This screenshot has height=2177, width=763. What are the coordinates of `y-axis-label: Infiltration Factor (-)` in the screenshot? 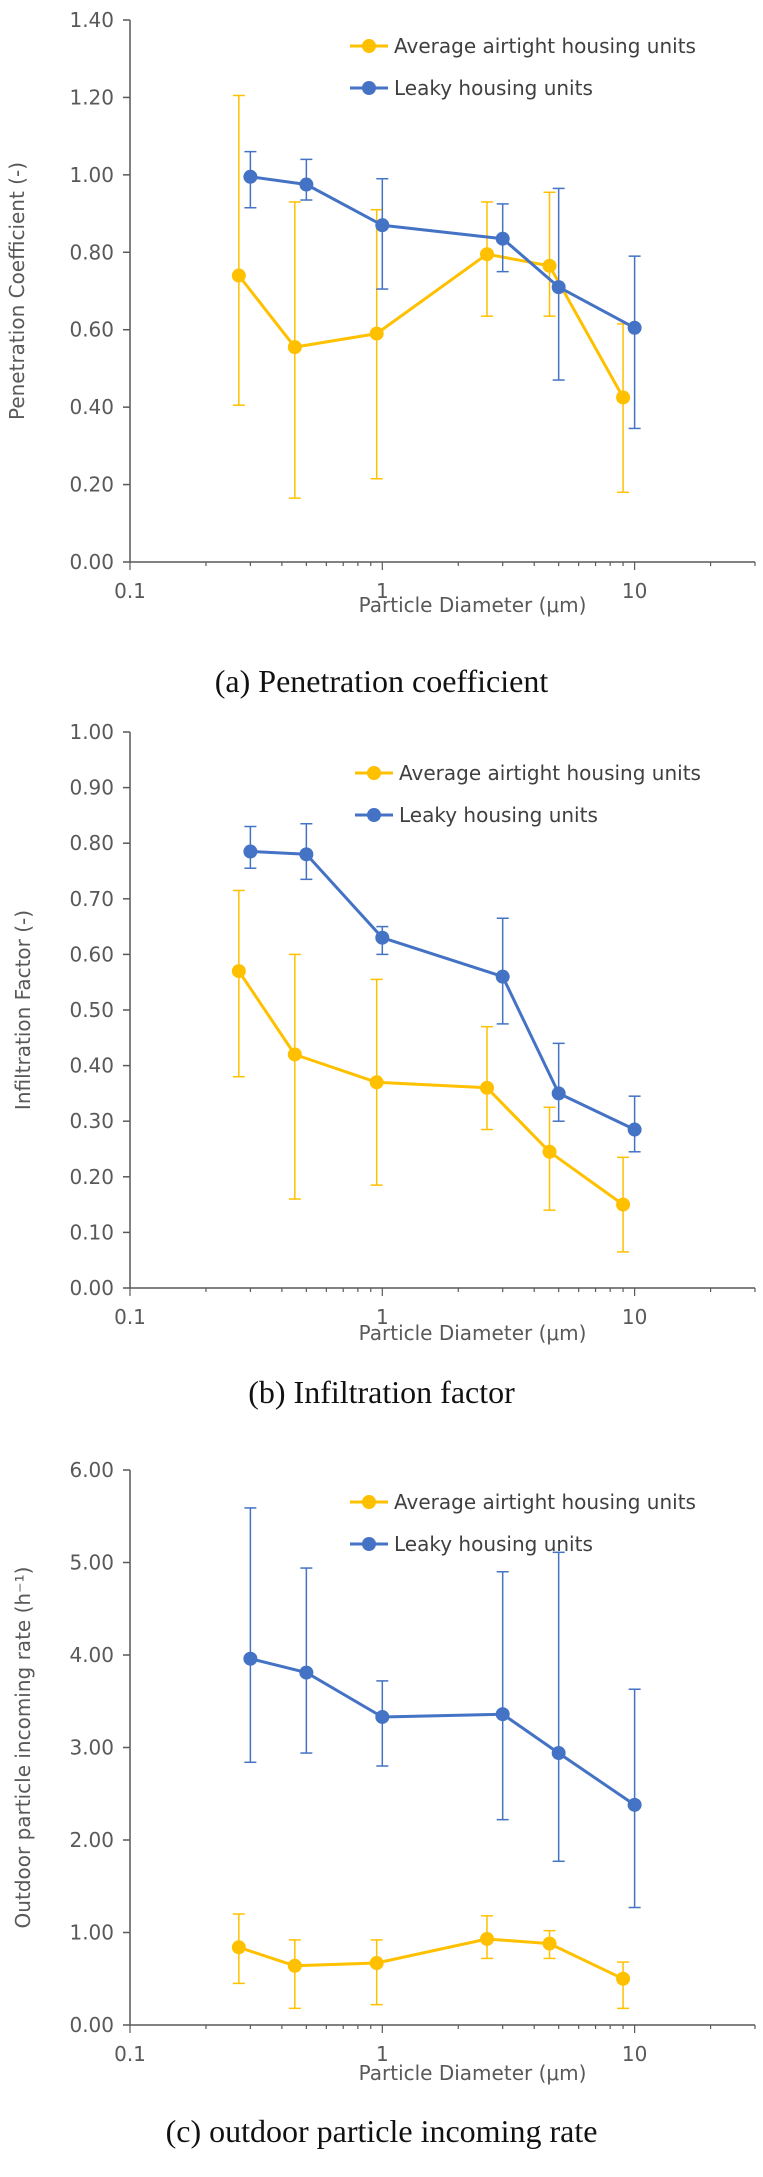 It's located at (23, 1010).